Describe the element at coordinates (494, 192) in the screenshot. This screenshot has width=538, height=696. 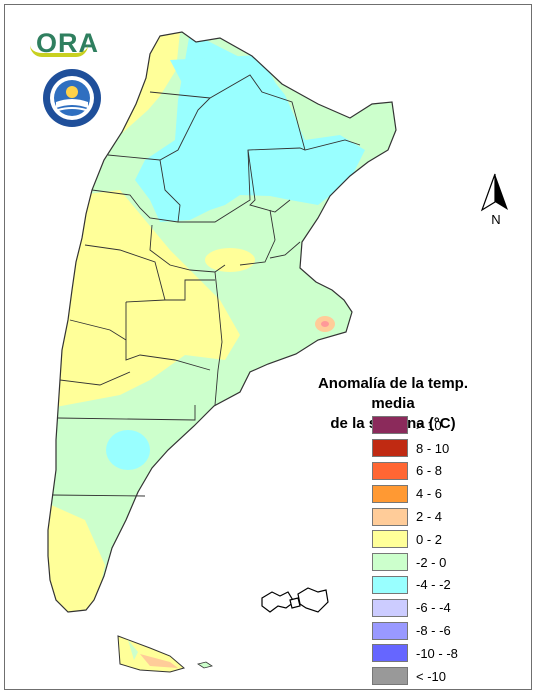
I see `north-arrow-icon` at that location.